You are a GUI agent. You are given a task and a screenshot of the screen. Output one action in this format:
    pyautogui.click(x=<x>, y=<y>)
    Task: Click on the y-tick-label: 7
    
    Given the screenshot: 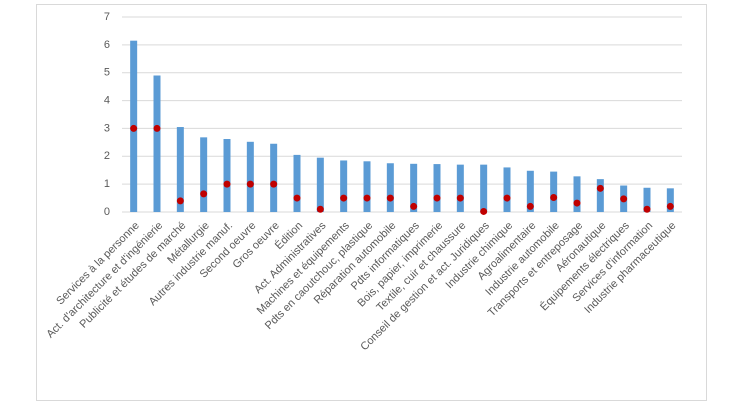 What is the action you would take?
    pyautogui.click(x=107, y=17)
    